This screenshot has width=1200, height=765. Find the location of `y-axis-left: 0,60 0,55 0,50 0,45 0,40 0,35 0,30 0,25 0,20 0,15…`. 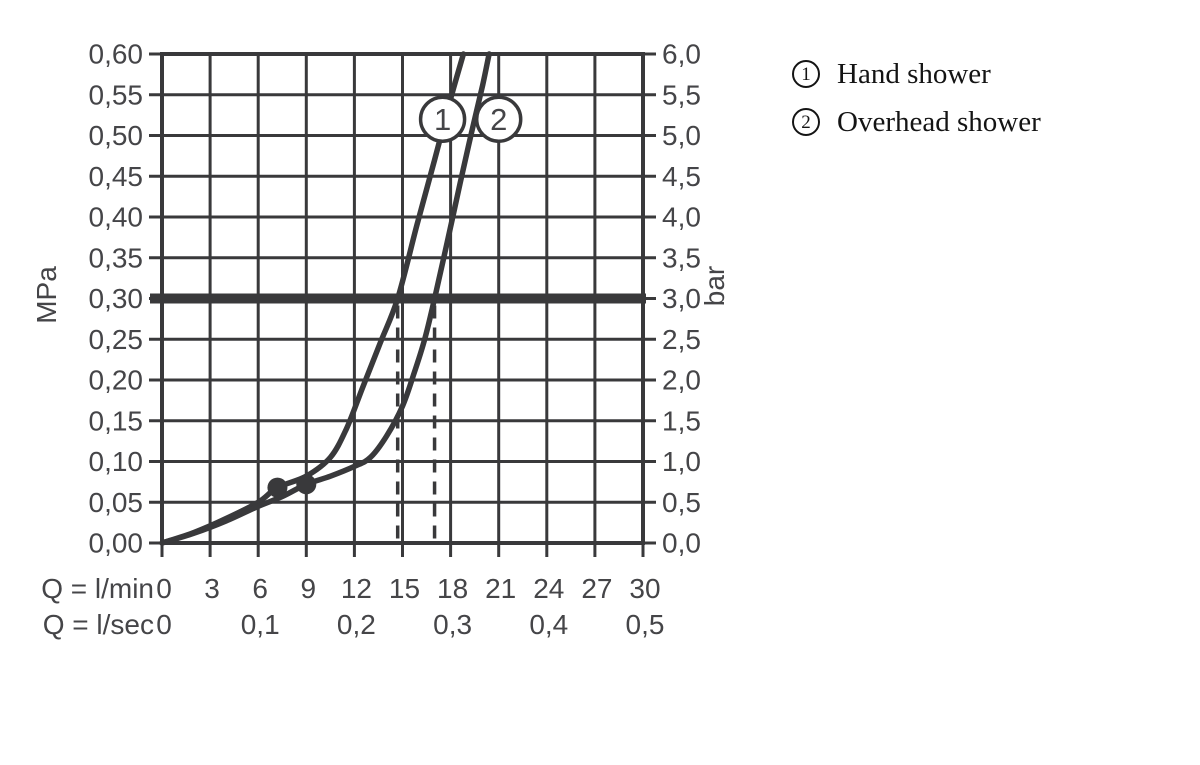

y-axis-left: 0,60 0,55 0,50 0,45 0,40 0,35 0,30 0,25 0,20 0,15… is located at coordinates (97, 299).